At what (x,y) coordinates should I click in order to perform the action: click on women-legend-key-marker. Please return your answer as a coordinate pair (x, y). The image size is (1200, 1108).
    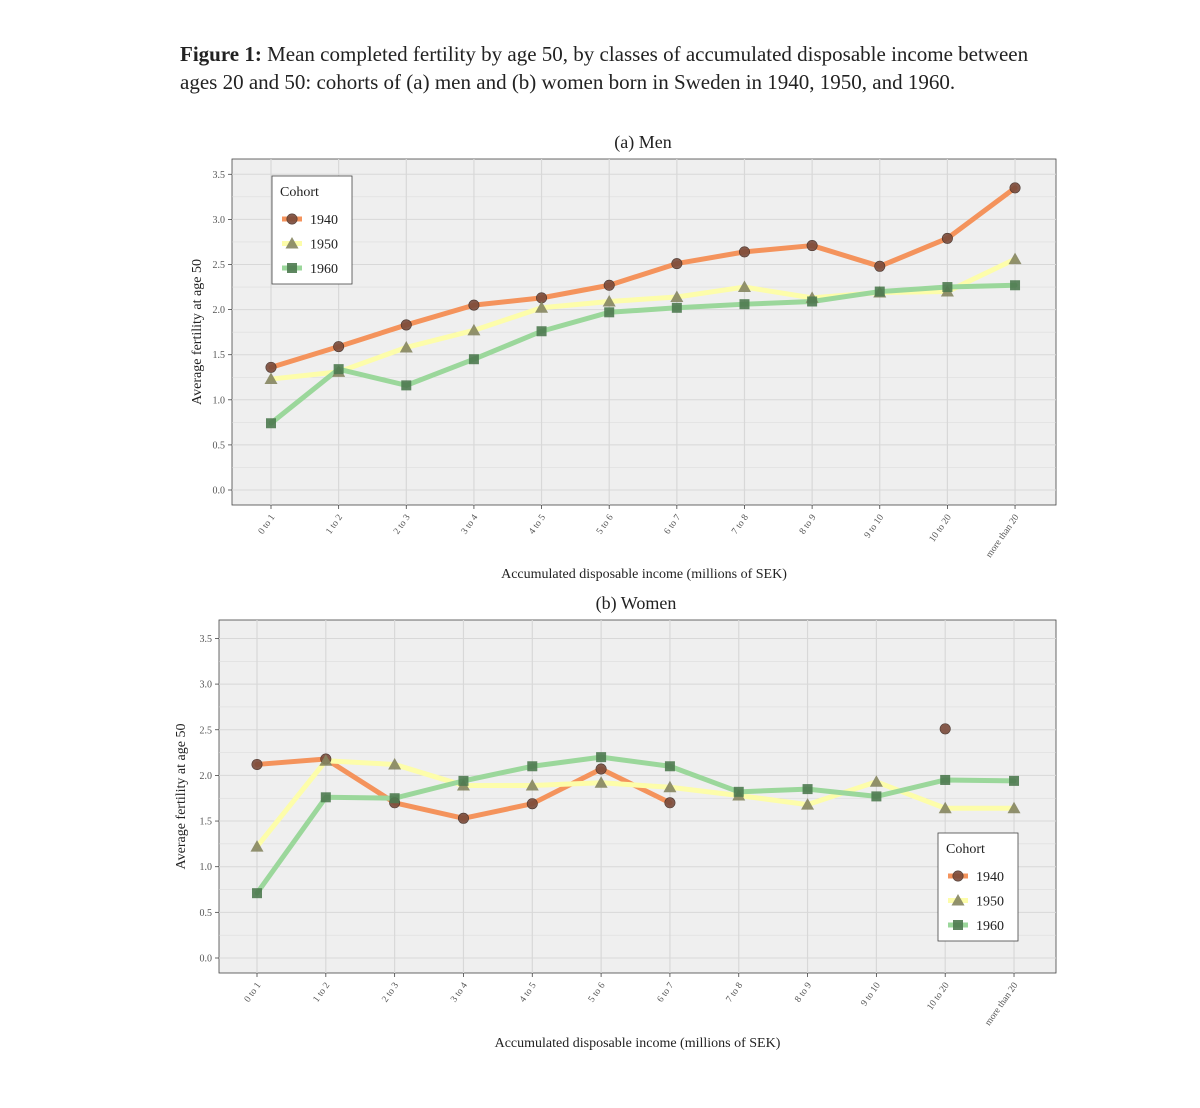
    Looking at the image, I should click on (958, 925).